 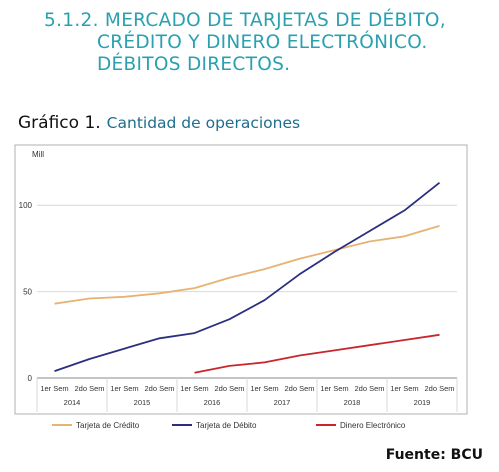 I want to click on year-label: 2014, so click(x=72, y=402).